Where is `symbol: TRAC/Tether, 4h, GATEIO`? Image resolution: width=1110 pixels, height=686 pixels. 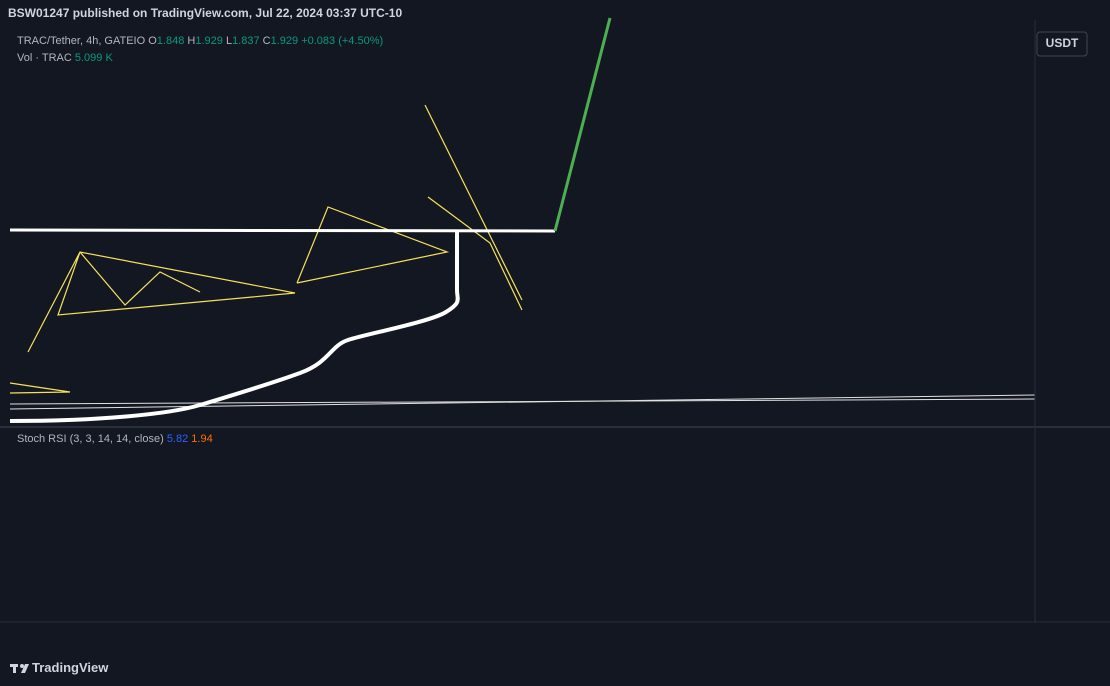
symbol: TRAC/Tether, 4h, GATEIO is located at coordinates (81, 41).